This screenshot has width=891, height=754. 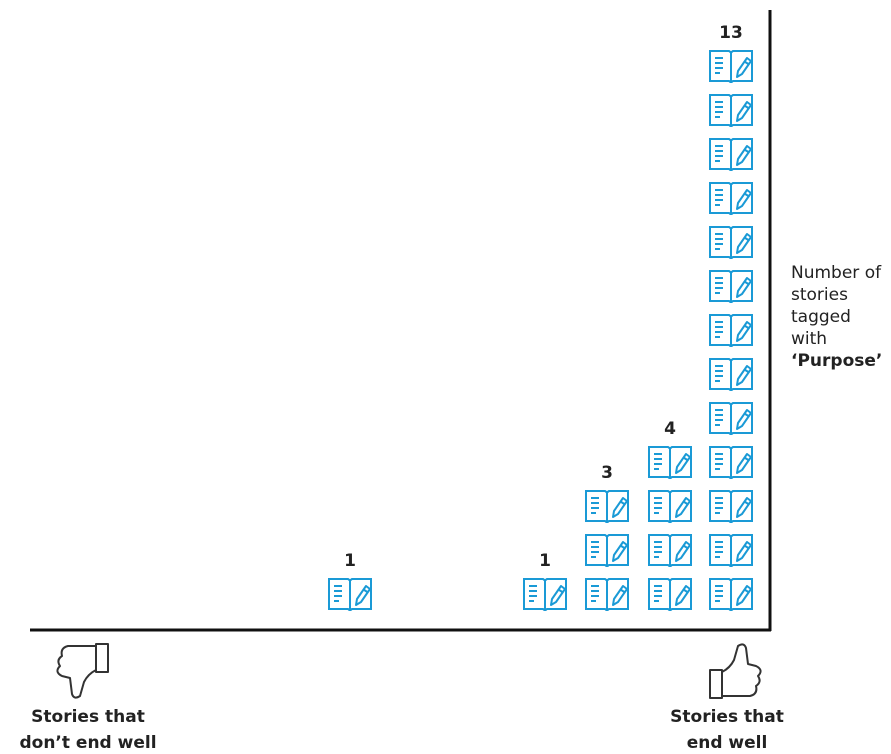 What do you see at coordinates (607, 473) in the screenshot?
I see `value-label: 3` at bounding box center [607, 473].